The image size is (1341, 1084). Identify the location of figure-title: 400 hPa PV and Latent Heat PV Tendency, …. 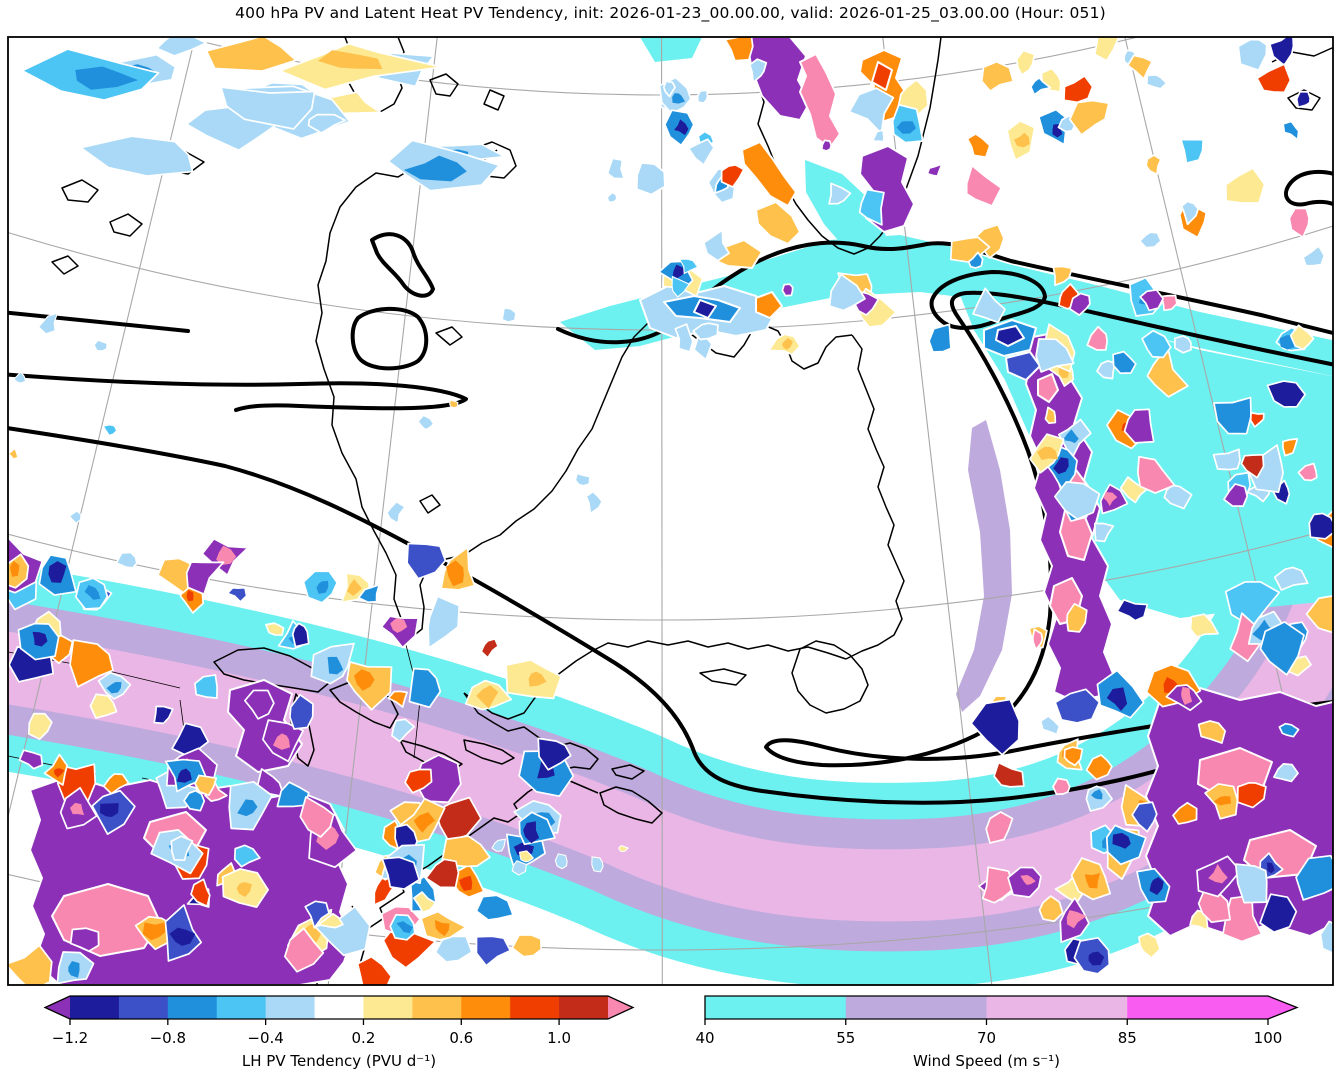
(670, 13).